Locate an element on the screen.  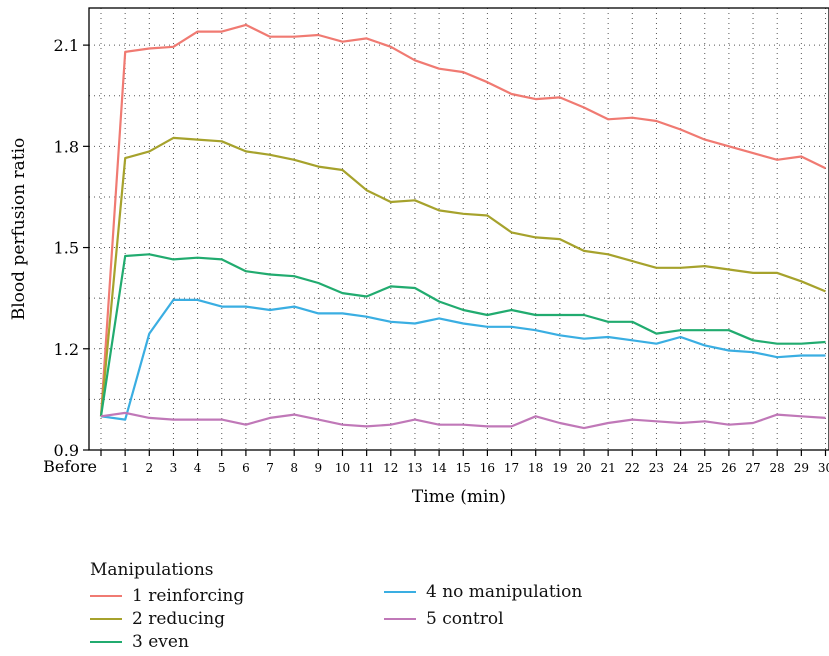
x-tick-label: 5 is located at coordinates (222, 468).